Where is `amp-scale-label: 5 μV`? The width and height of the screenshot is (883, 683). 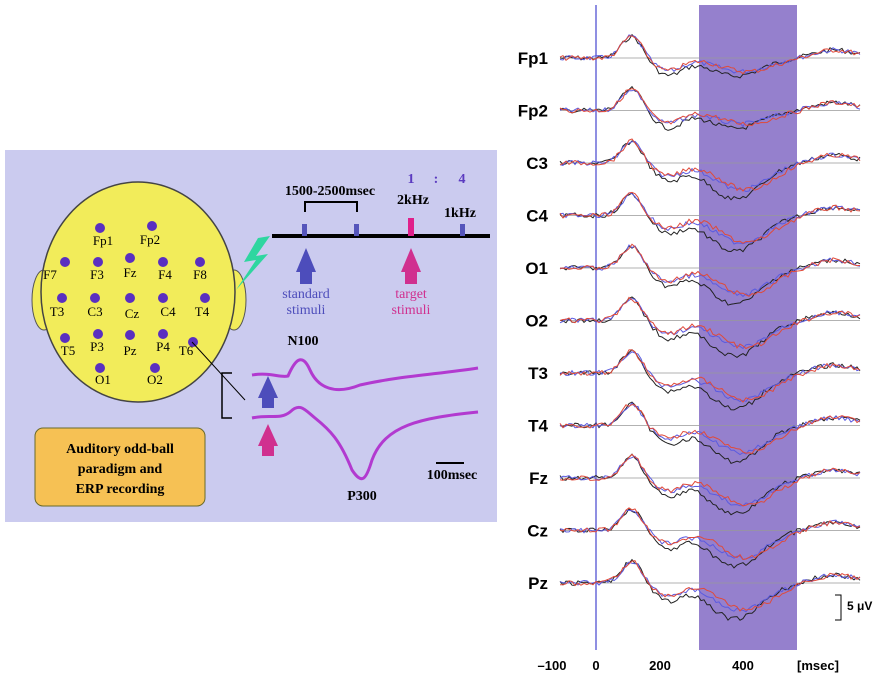 amp-scale-label: 5 μV is located at coordinates (859, 606).